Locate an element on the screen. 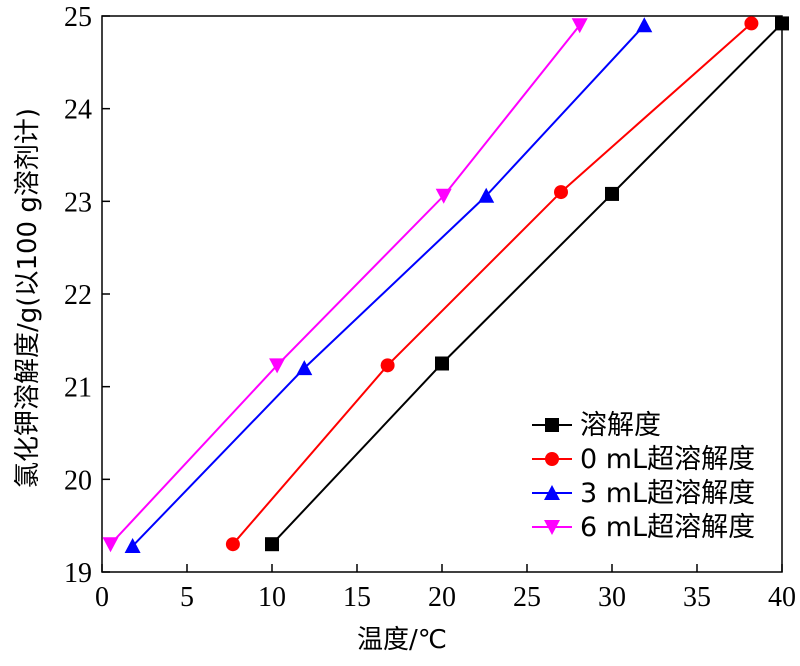 This screenshot has width=800, height=666. x-tick-label: 35 is located at coordinates (697, 597).